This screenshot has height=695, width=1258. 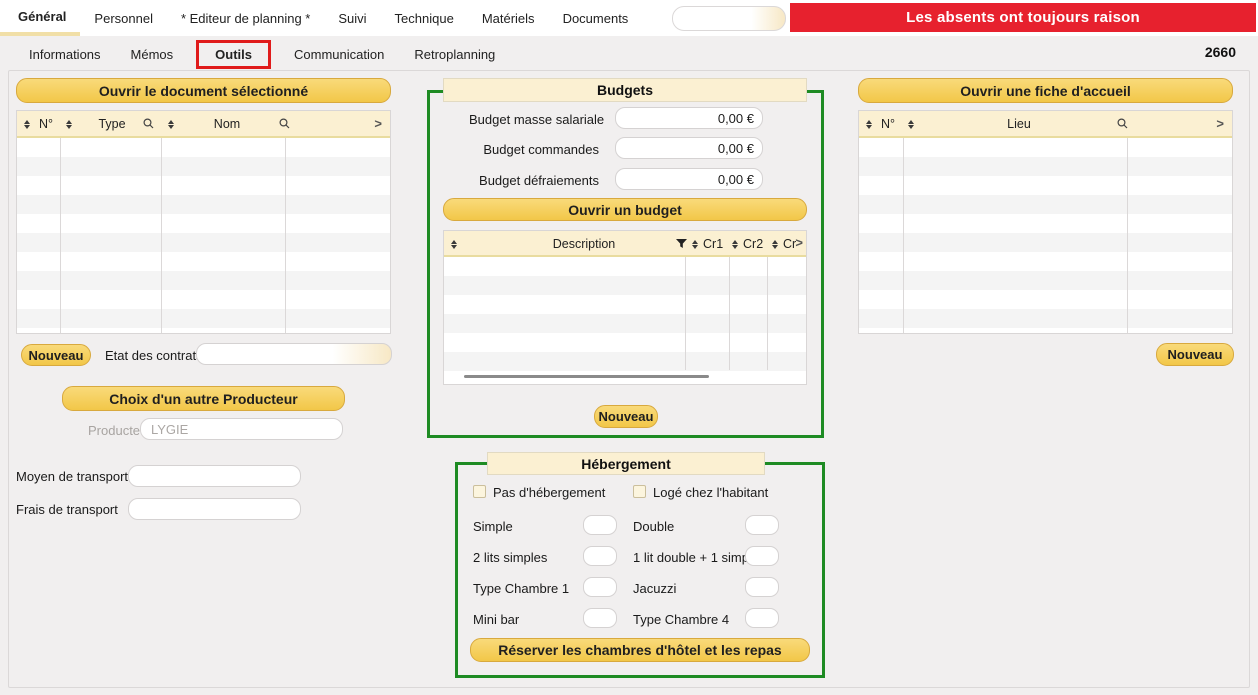 What do you see at coordinates (689, 179) in the screenshot?
I see `budget-defraiements-input: 0,00 €` at bounding box center [689, 179].